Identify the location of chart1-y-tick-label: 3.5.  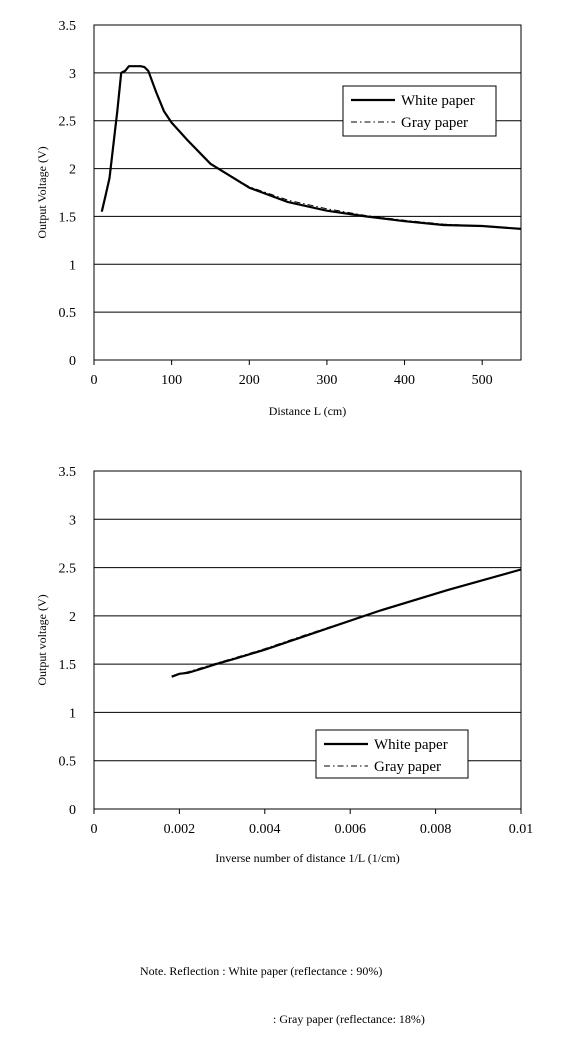
(68, 26).